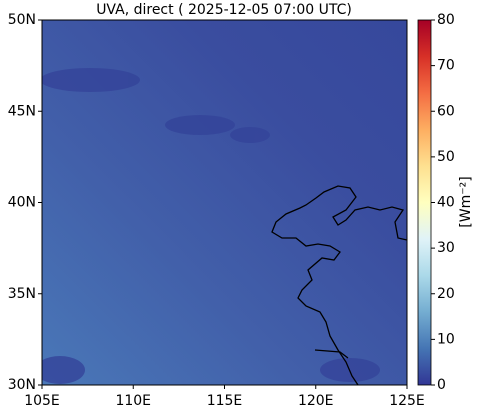  Describe the element at coordinates (466, 201) in the screenshot. I see `colorbar-label: [Wm⁻²]` at that location.